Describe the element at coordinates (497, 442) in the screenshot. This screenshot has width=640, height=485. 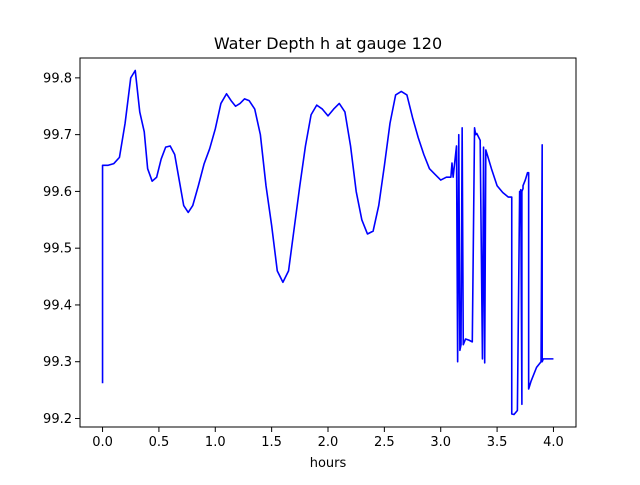
I see `x-tick-label: 3.5` at that location.